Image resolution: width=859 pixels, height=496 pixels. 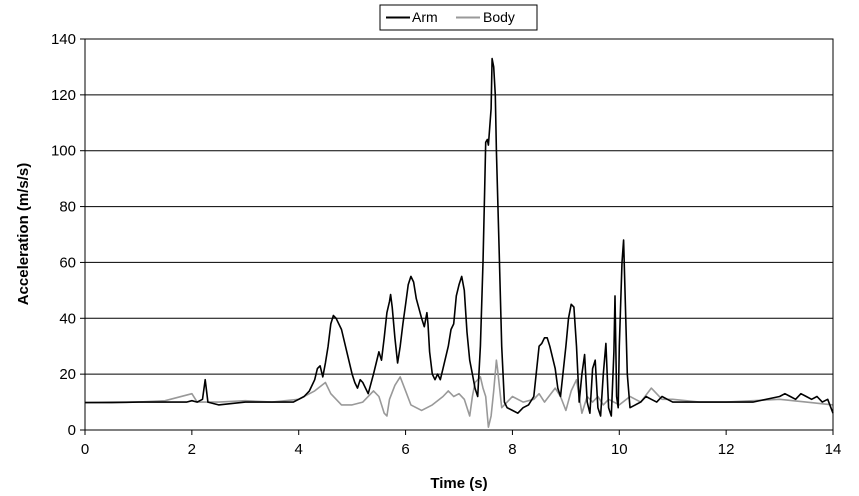 What do you see at coordinates (67, 262) in the screenshot?
I see `y-tick-label: 60` at bounding box center [67, 262].